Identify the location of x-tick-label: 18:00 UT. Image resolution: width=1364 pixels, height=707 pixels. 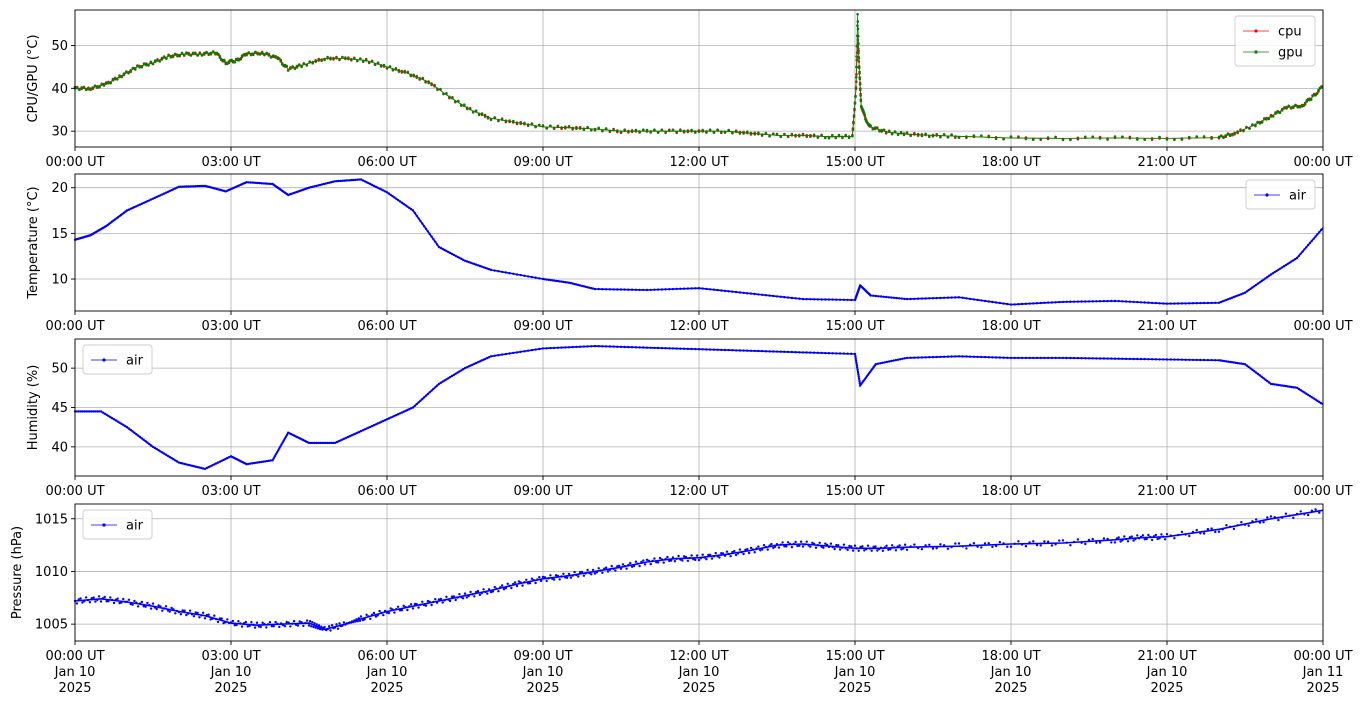
(1010, 326).